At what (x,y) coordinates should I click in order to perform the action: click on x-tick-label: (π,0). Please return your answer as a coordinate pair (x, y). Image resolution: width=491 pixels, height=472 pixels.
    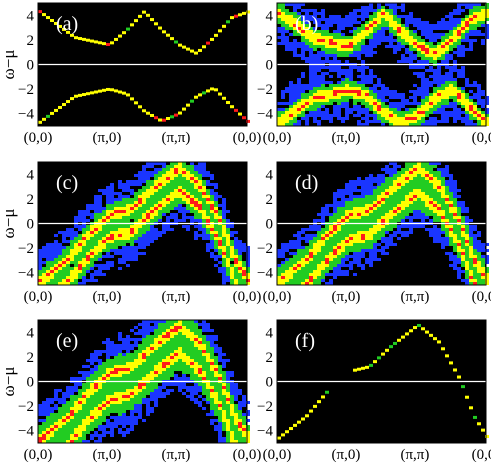
    Looking at the image, I should click on (346, 138).